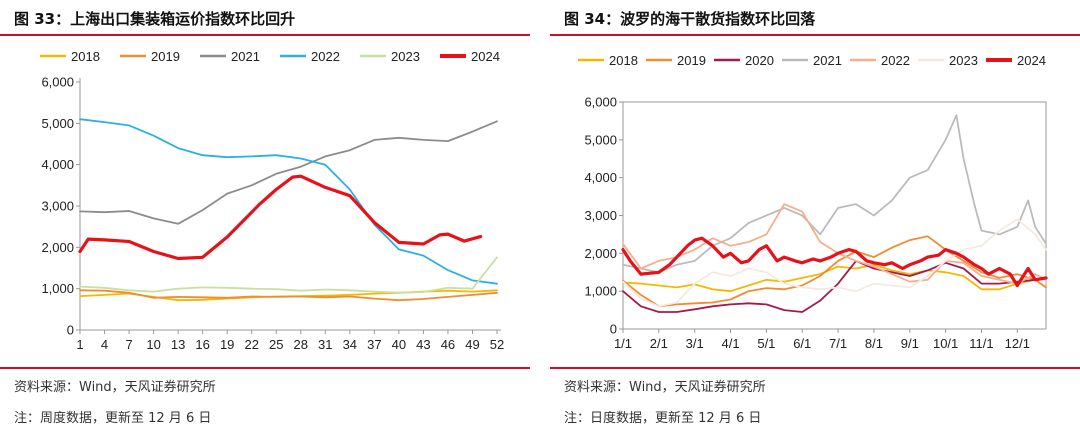 The image size is (1080, 428). Describe the element at coordinates (104, 344) in the screenshot. I see `x-tick-label: 4` at that location.